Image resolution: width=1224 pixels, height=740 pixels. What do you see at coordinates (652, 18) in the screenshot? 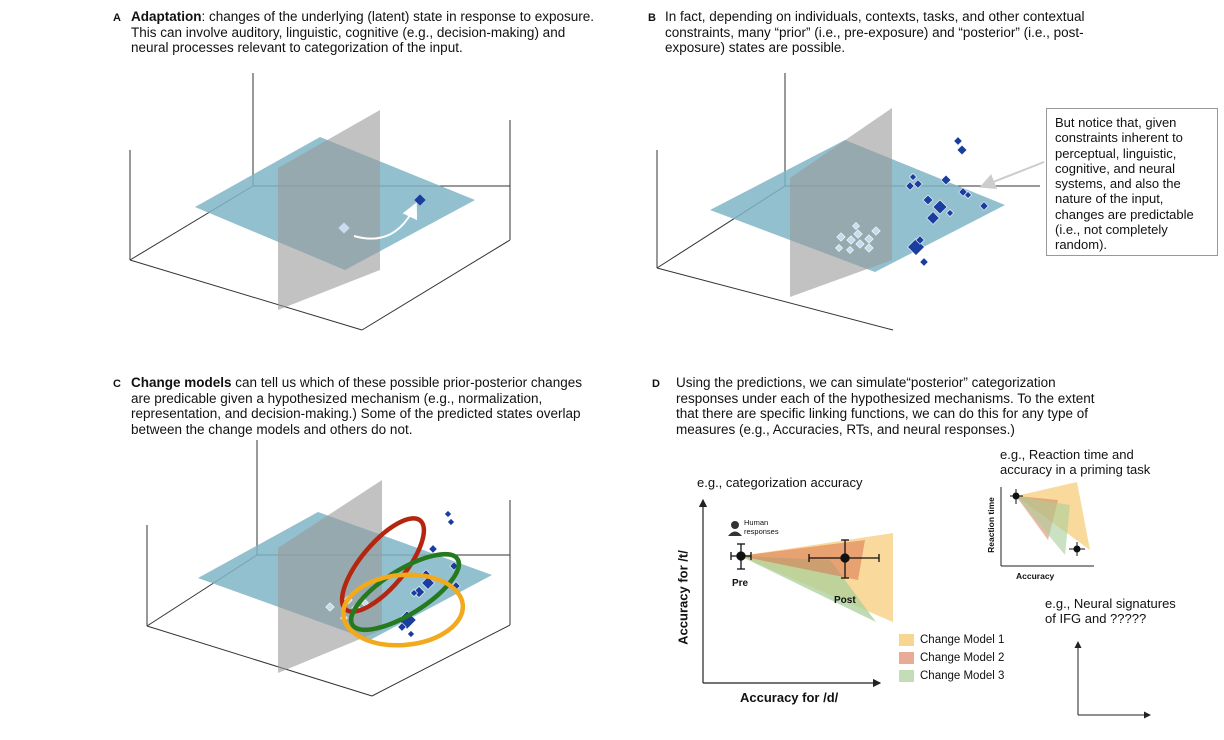
I see `panel-b-letter: B` at bounding box center [652, 18].